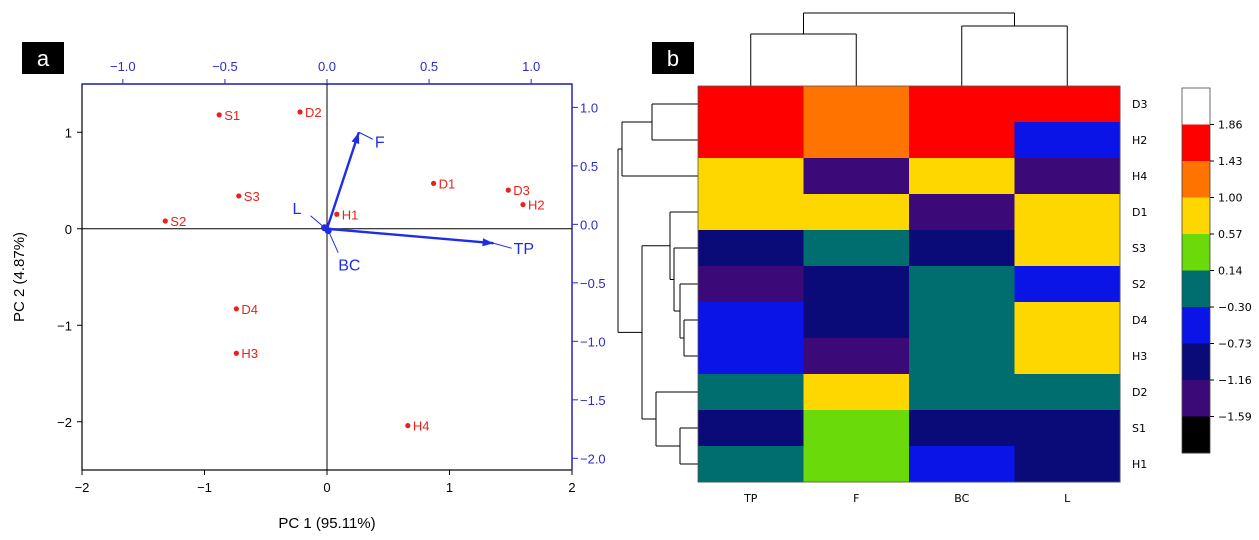 This screenshot has width=1259, height=540. I want to click on y-tick-label: −2, so click(64, 422).